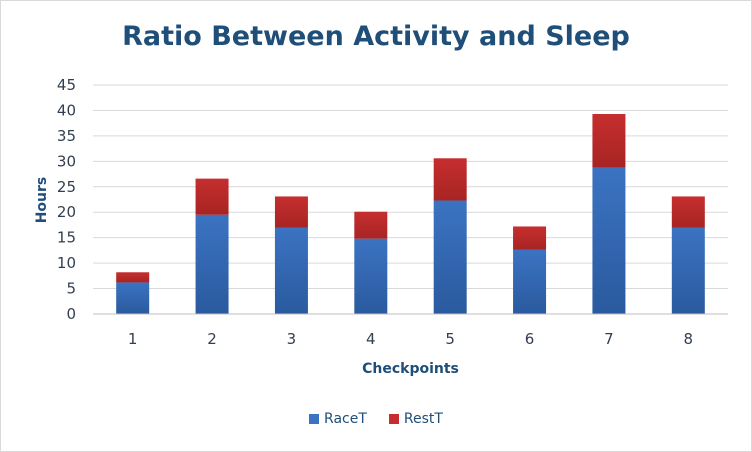  What do you see at coordinates (71, 289) in the screenshot?
I see `y-tick-label: 5` at bounding box center [71, 289].